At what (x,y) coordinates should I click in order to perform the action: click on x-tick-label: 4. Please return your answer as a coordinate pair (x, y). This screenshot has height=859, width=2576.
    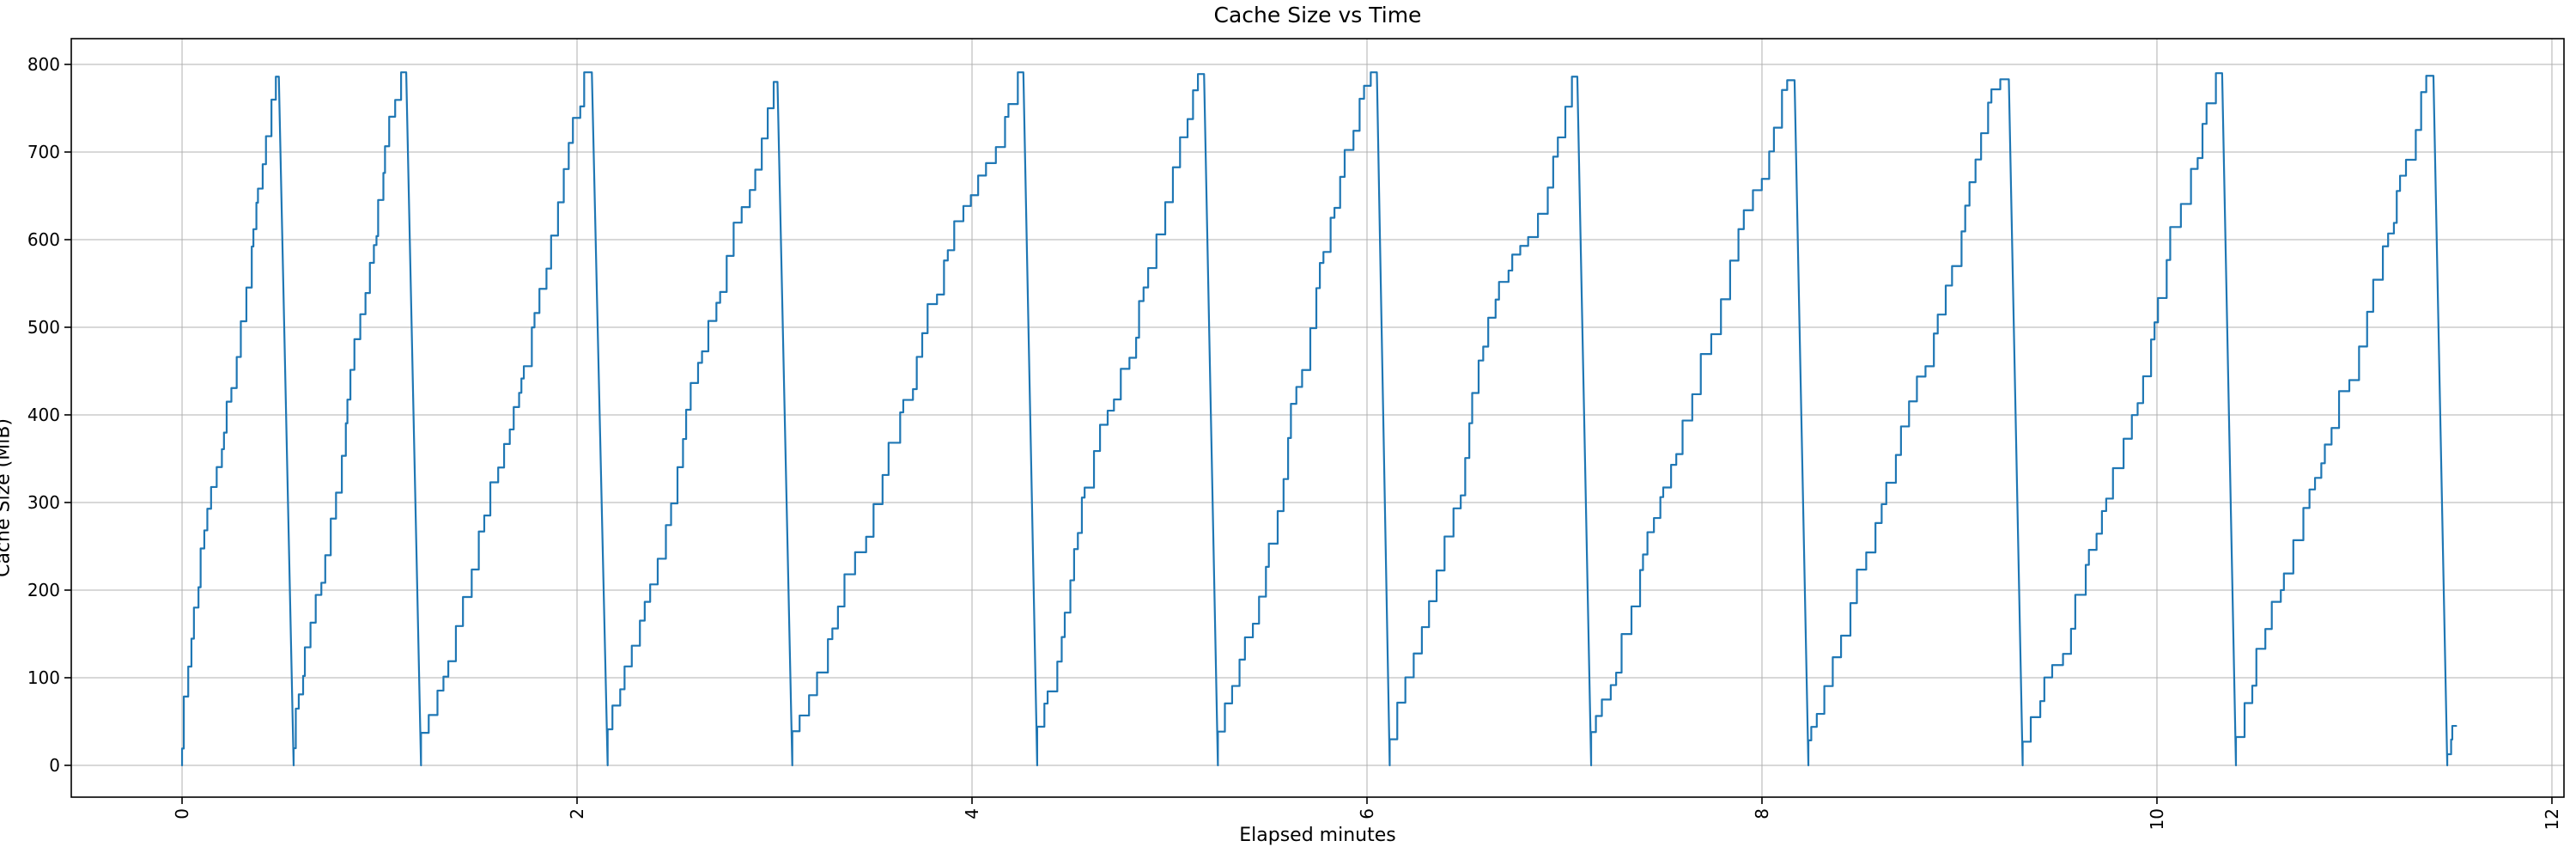
    Looking at the image, I should click on (972, 814).